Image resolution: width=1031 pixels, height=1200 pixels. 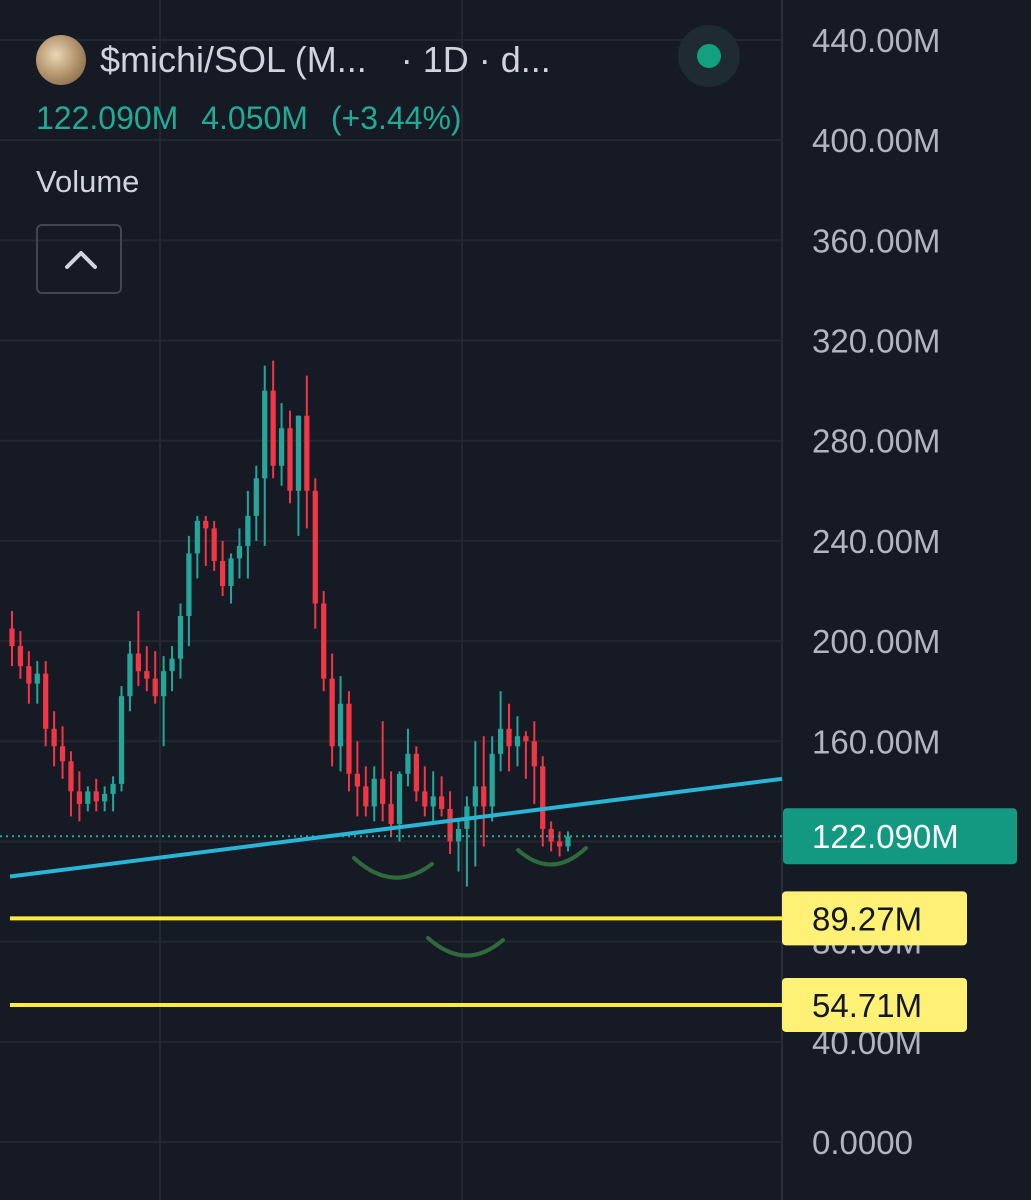 What do you see at coordinates (396, 118) in the screenshot?
I see `change-percent: (+3.44%)` at bounding box center [396, 118].